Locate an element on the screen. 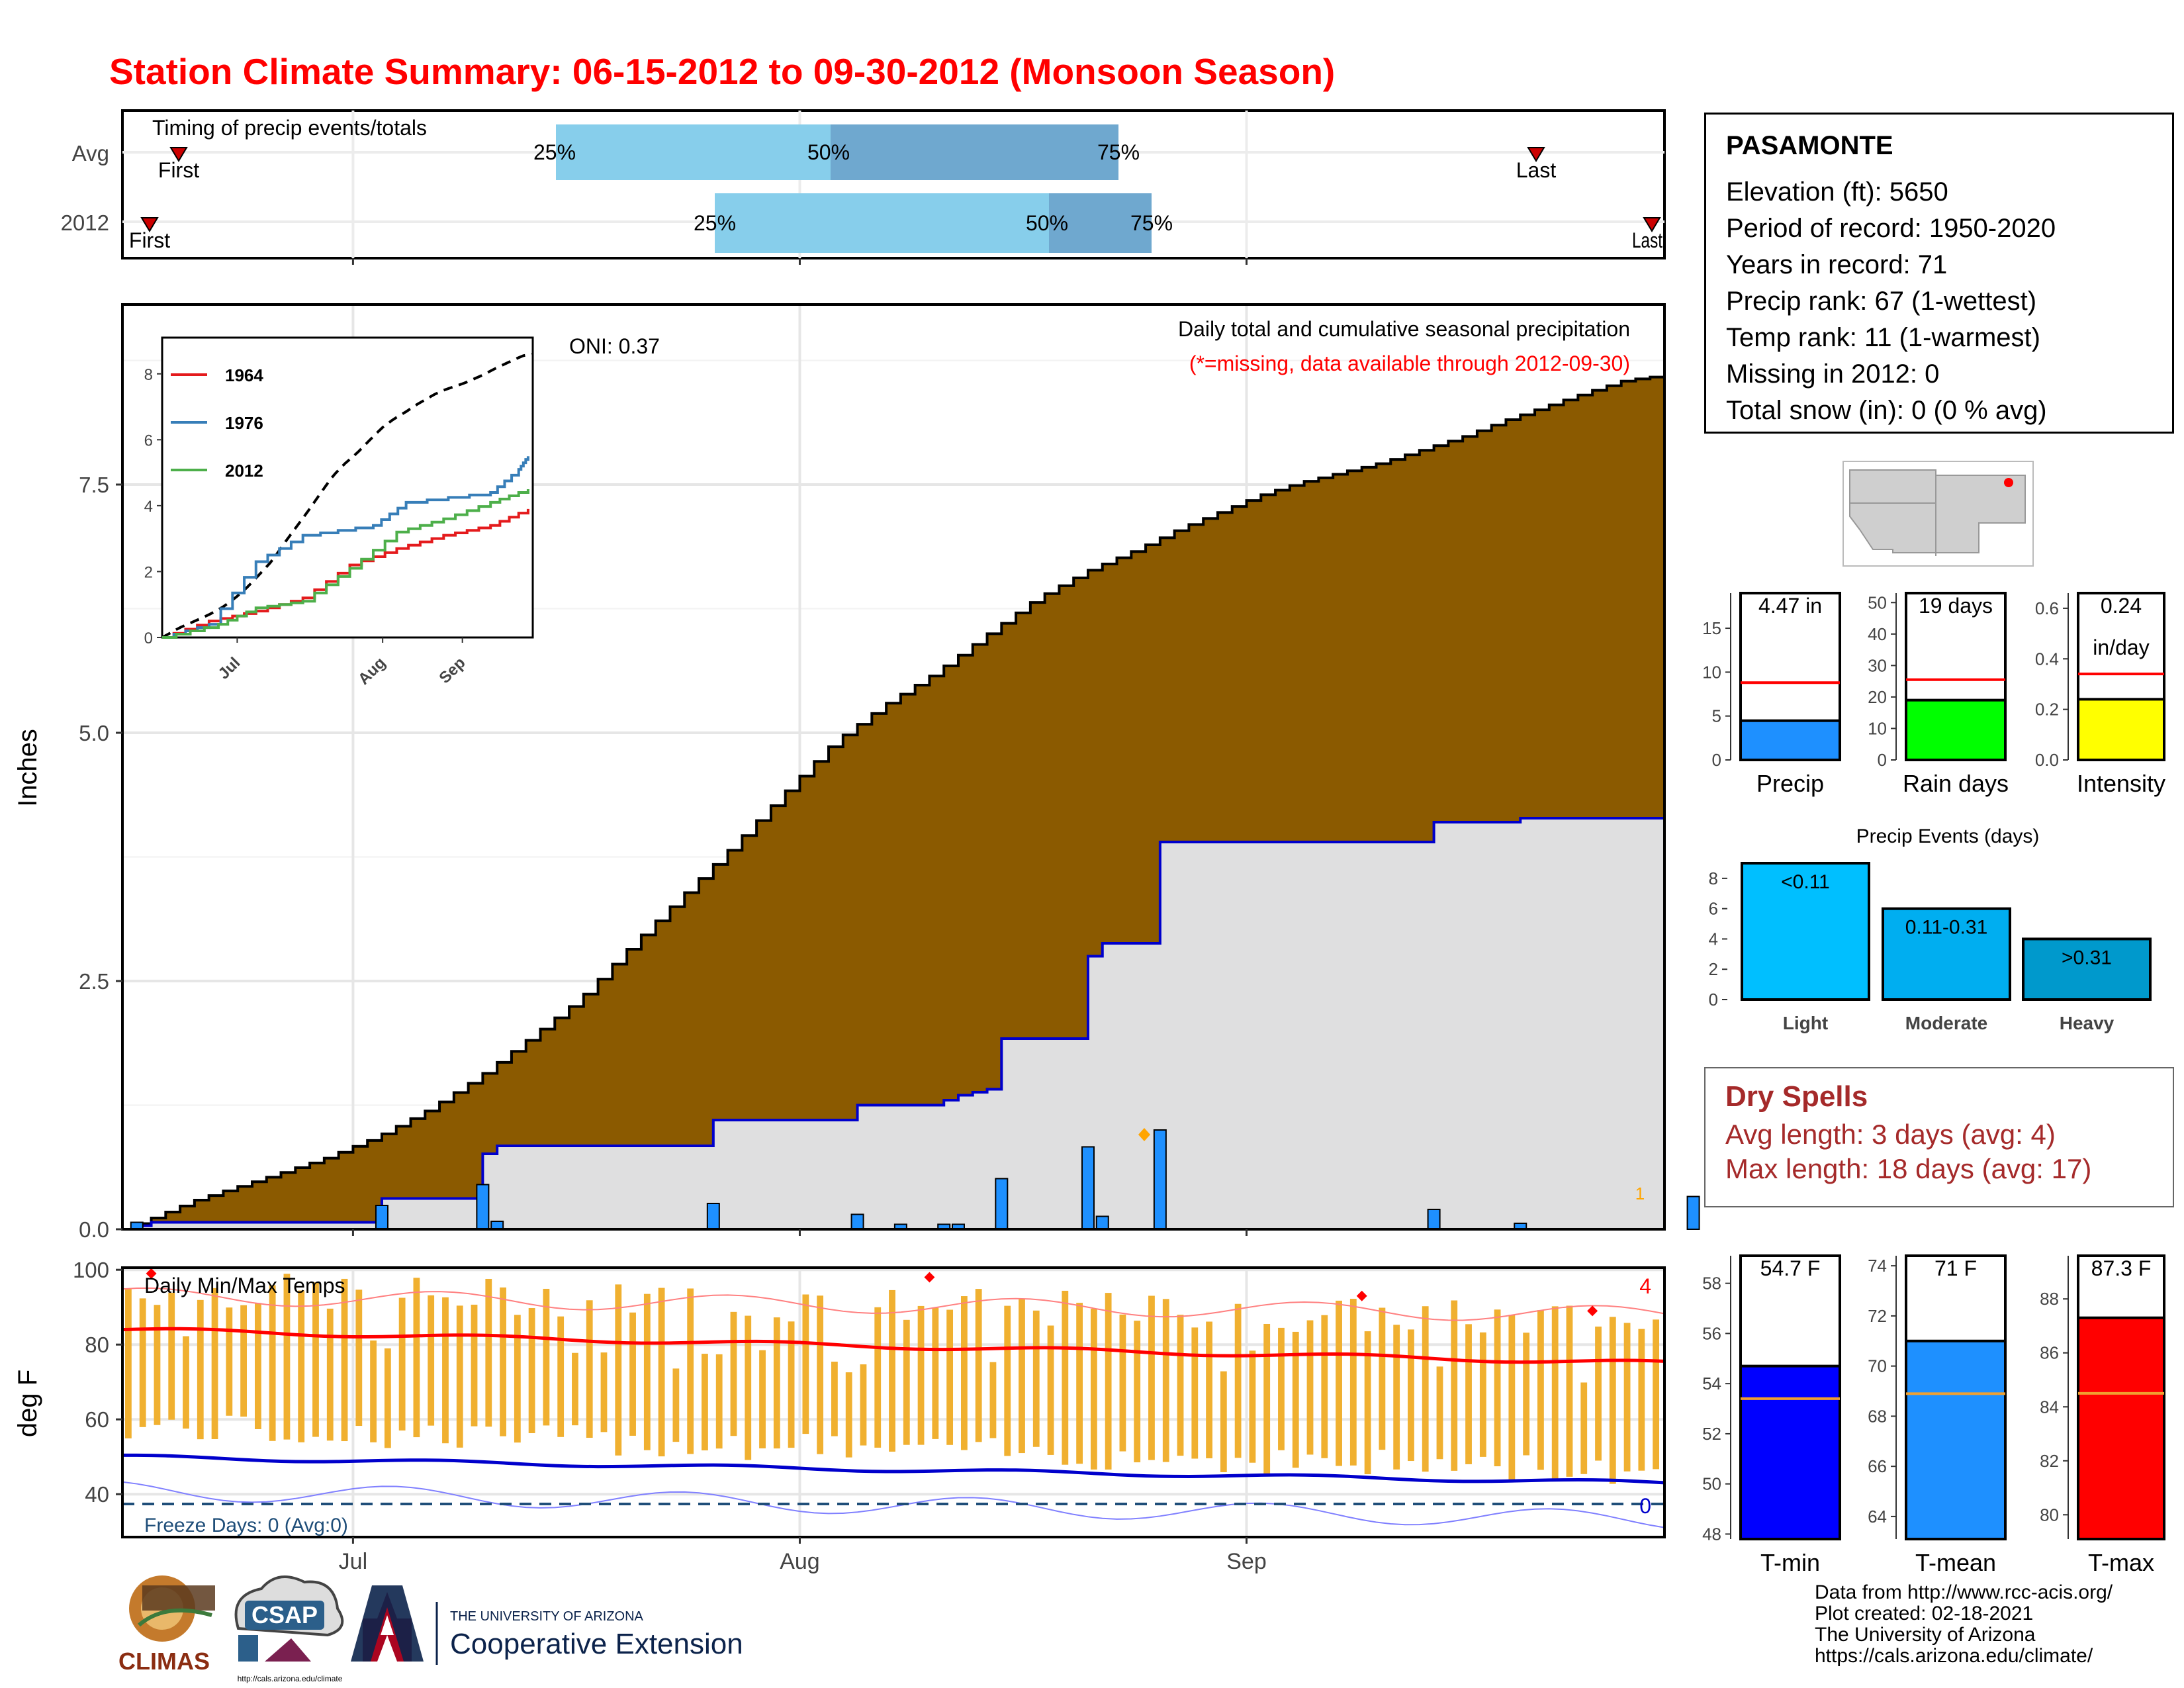  record-low-line is located at coordinates (893, 1504).